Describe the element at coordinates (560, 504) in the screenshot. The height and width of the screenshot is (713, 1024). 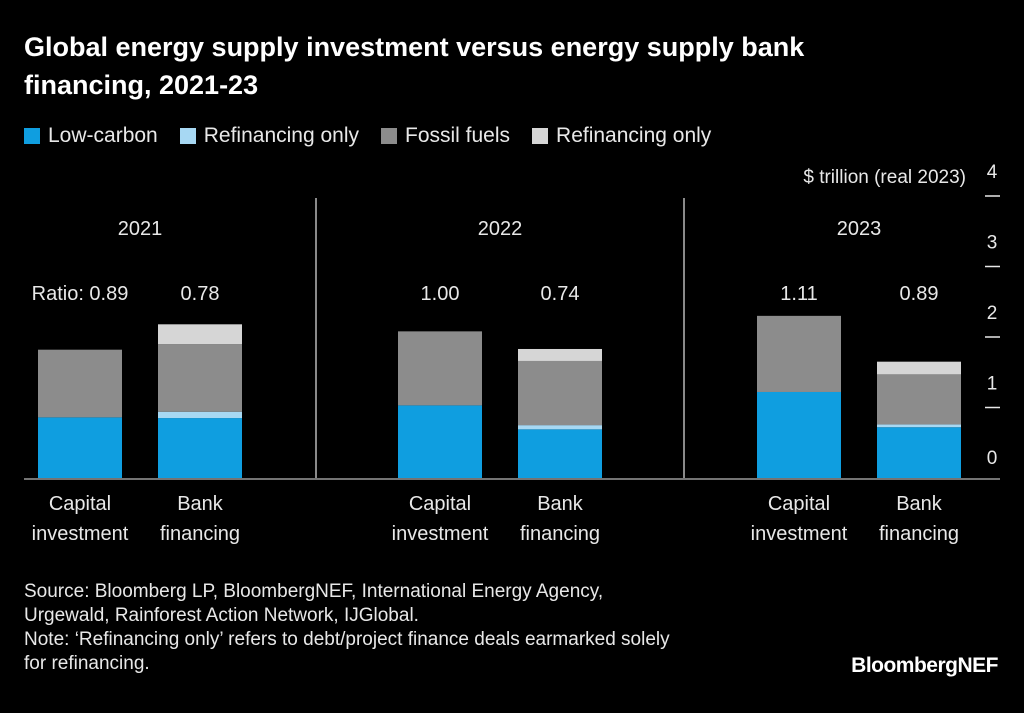
I see `bar-label-2022-bank-line-1: Bank` at that location.